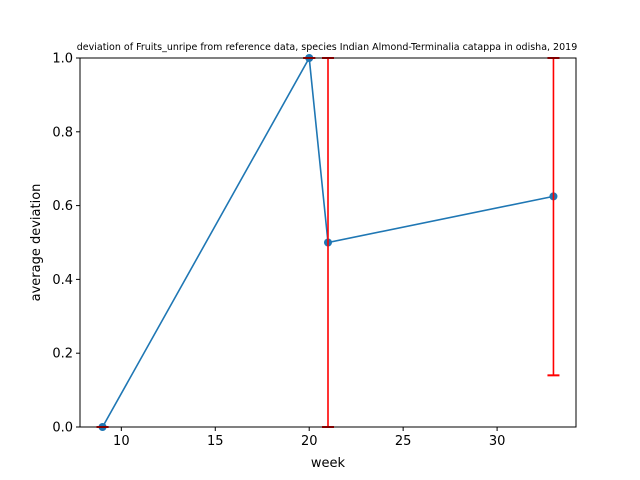  I want to click on x-tick-label: 30, so click(497, 441).